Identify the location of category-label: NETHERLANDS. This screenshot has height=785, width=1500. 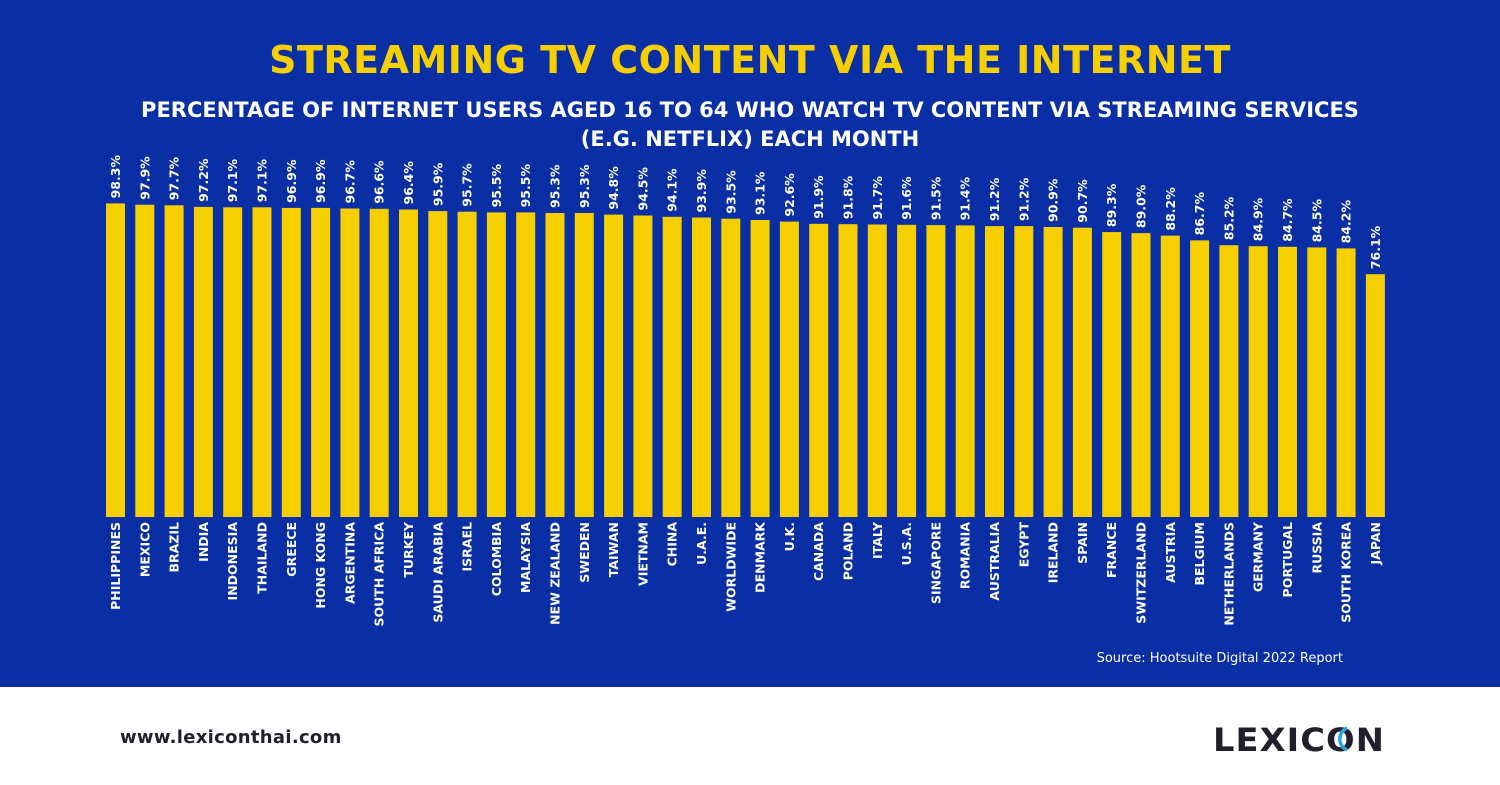
(1228, 574).